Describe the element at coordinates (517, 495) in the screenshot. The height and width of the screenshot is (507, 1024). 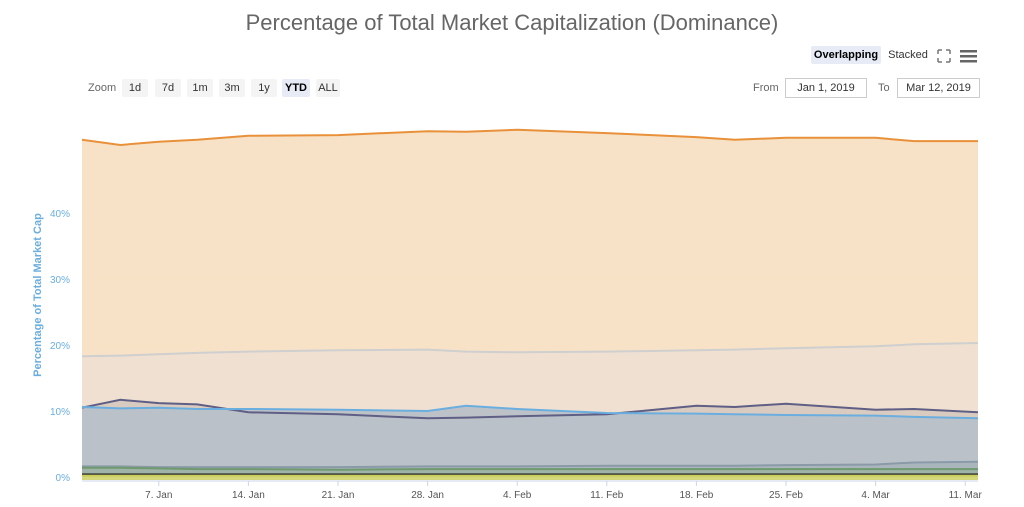
I see `x-tick-label: 4. Feb` at that location.